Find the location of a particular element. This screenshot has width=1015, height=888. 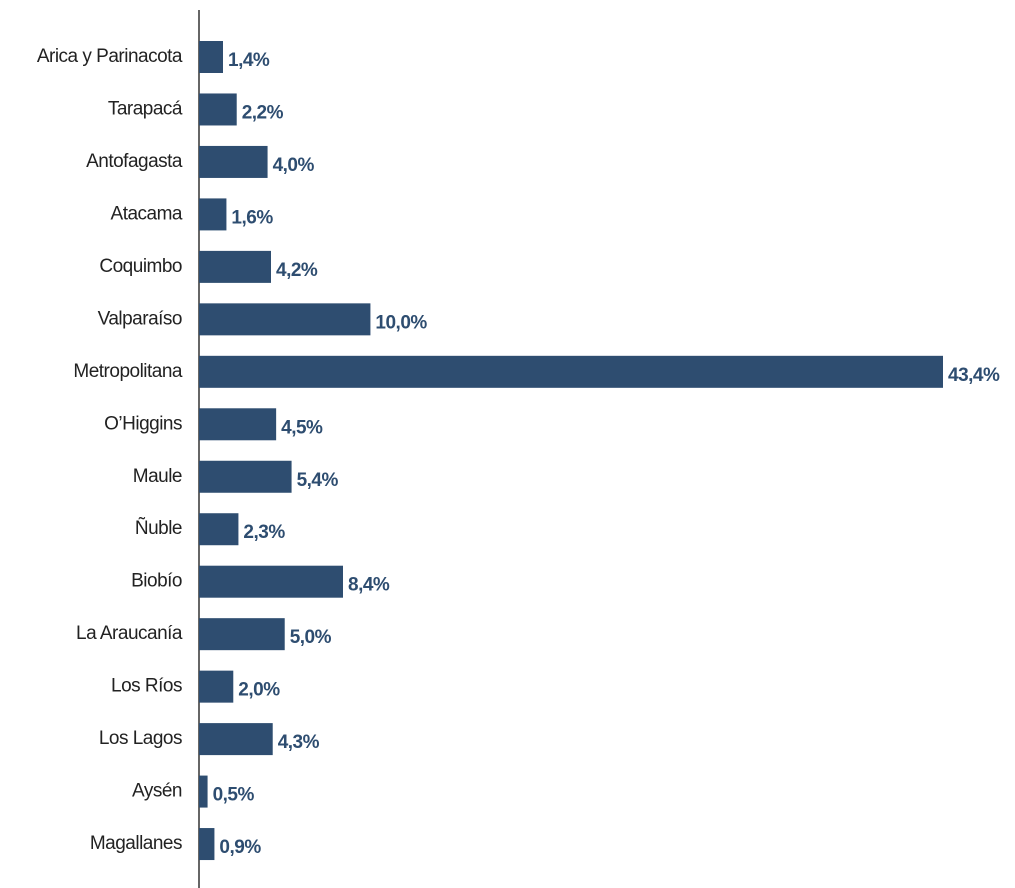

value-label: 4,3% is located at coordinates (299, 742).